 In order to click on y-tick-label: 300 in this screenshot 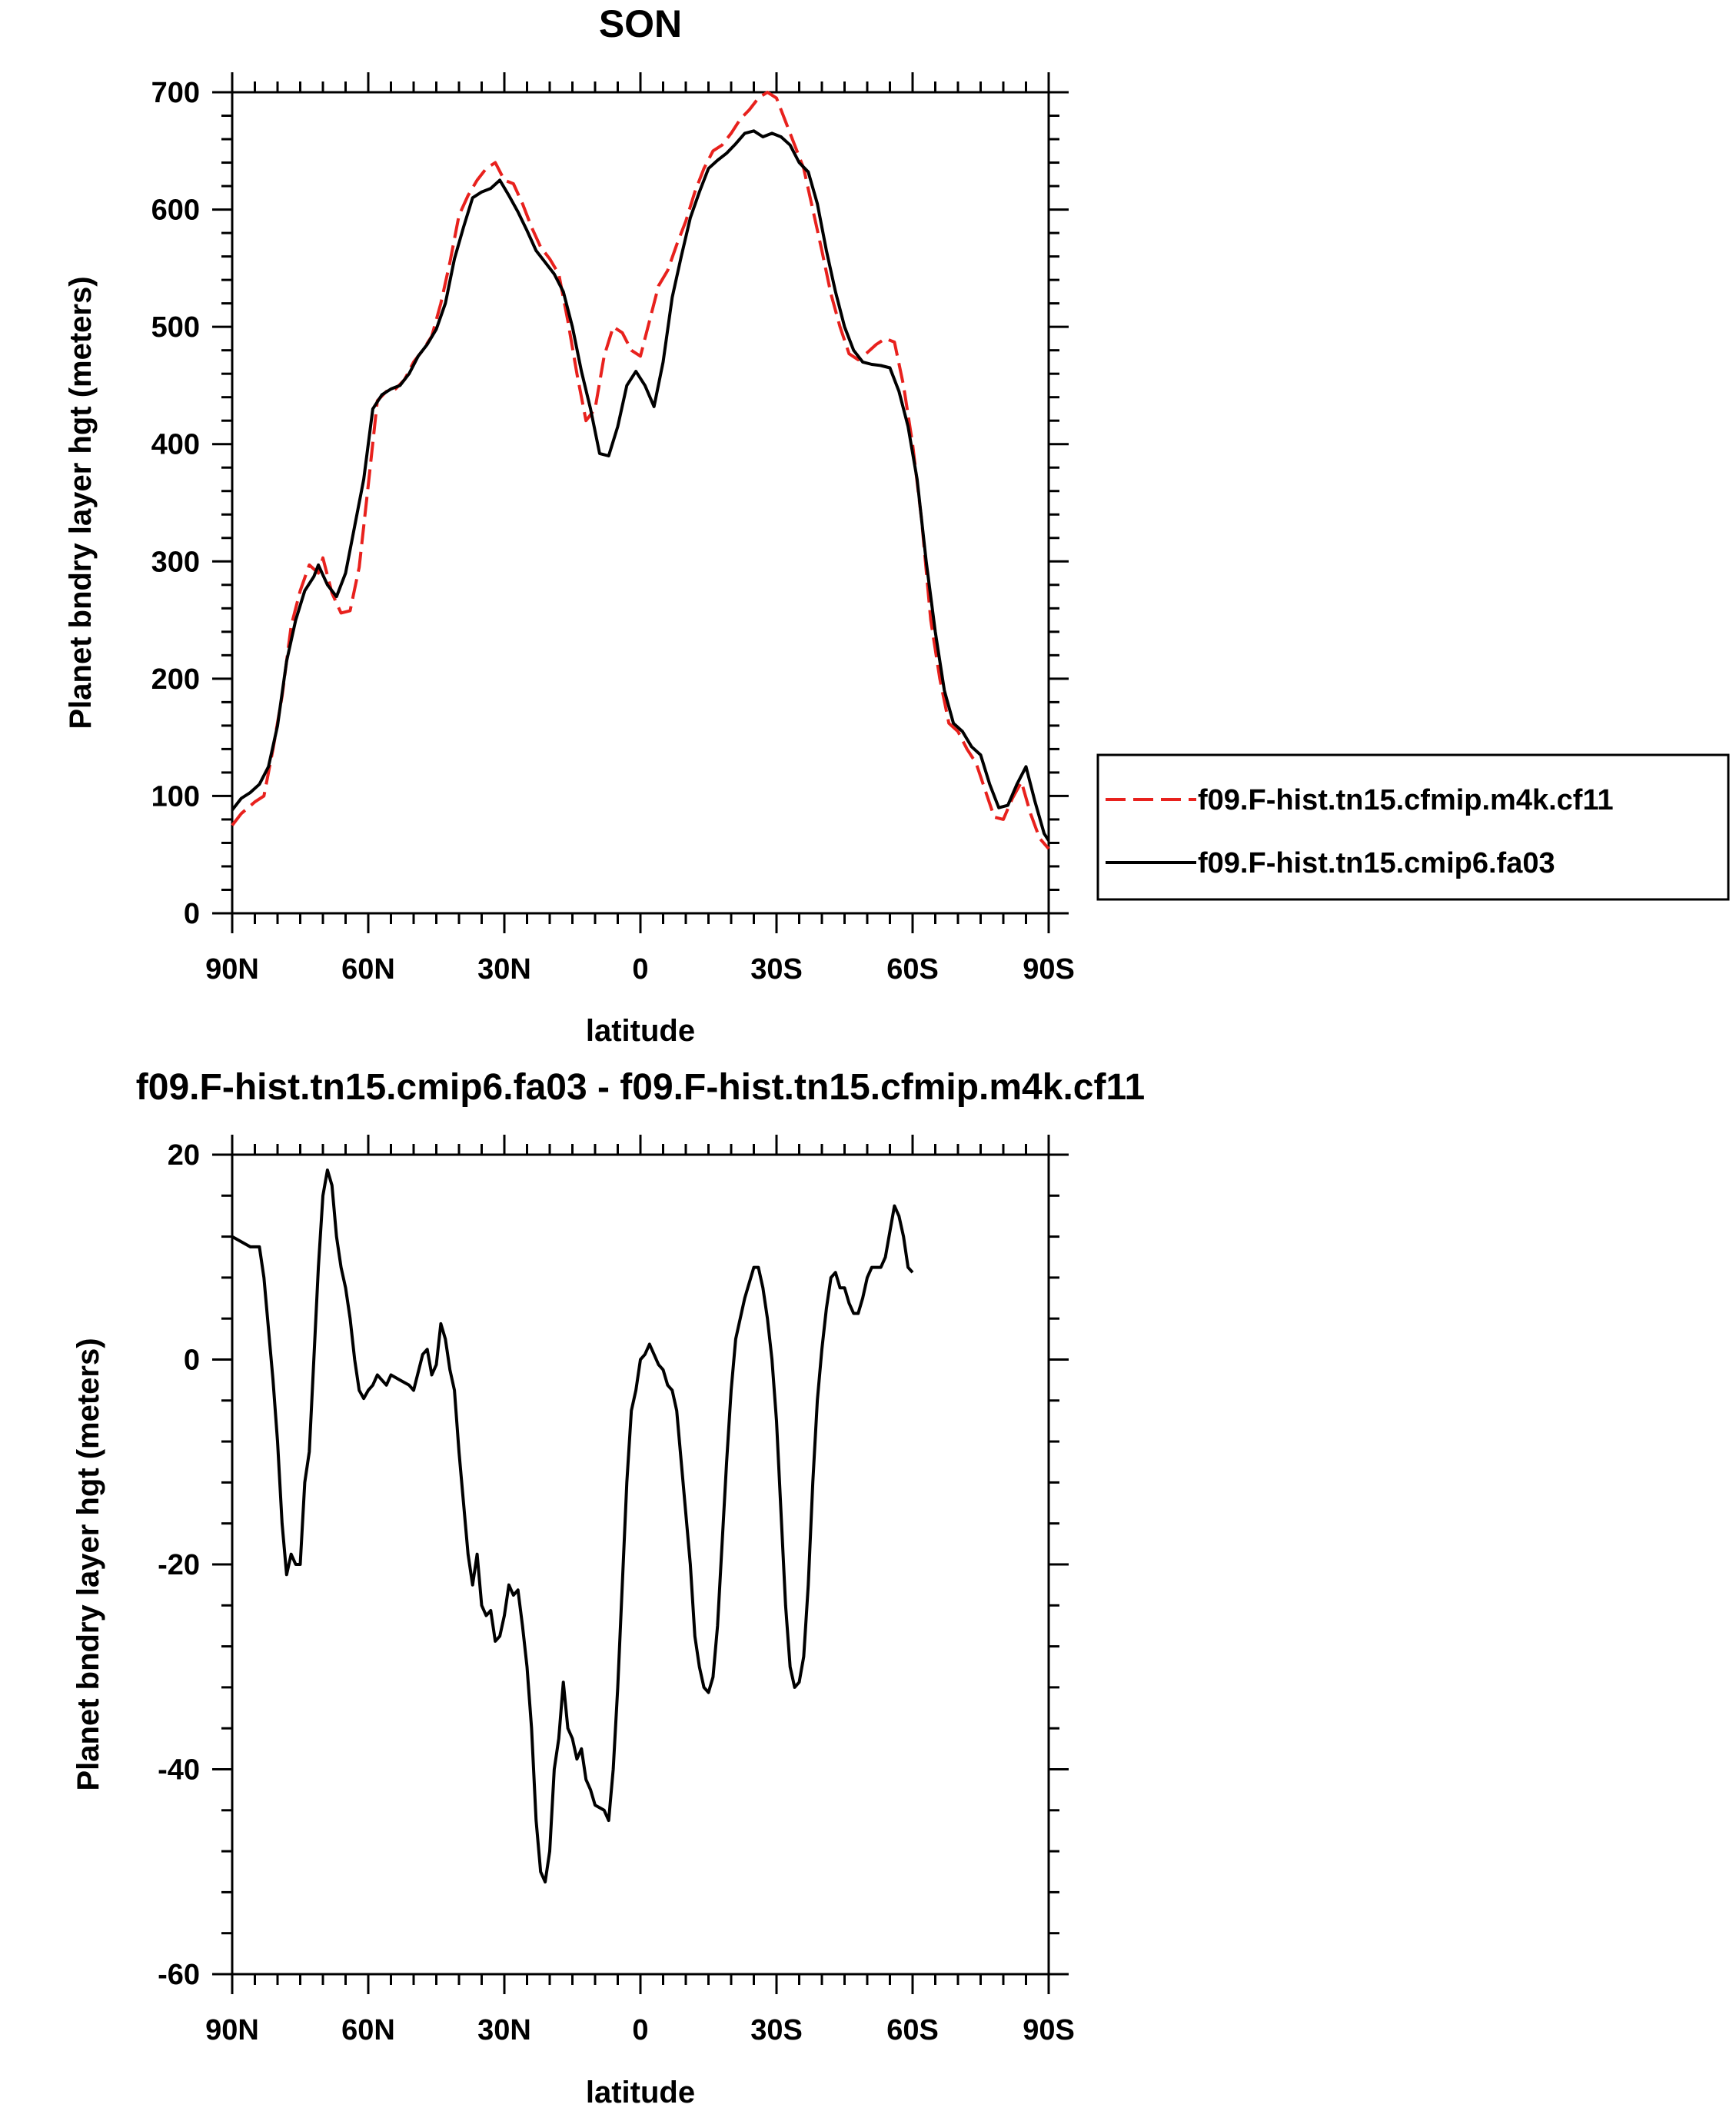, I will do `click(175, 562)`.